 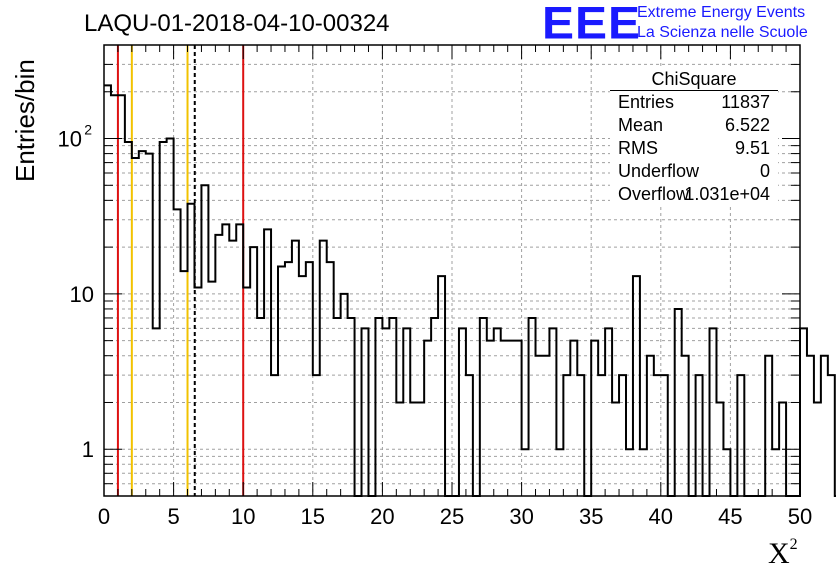 What do you see at coordinates (641, 125) in the screenshot?
I see `stats-label: Mean` at bounding box center [641, 125].